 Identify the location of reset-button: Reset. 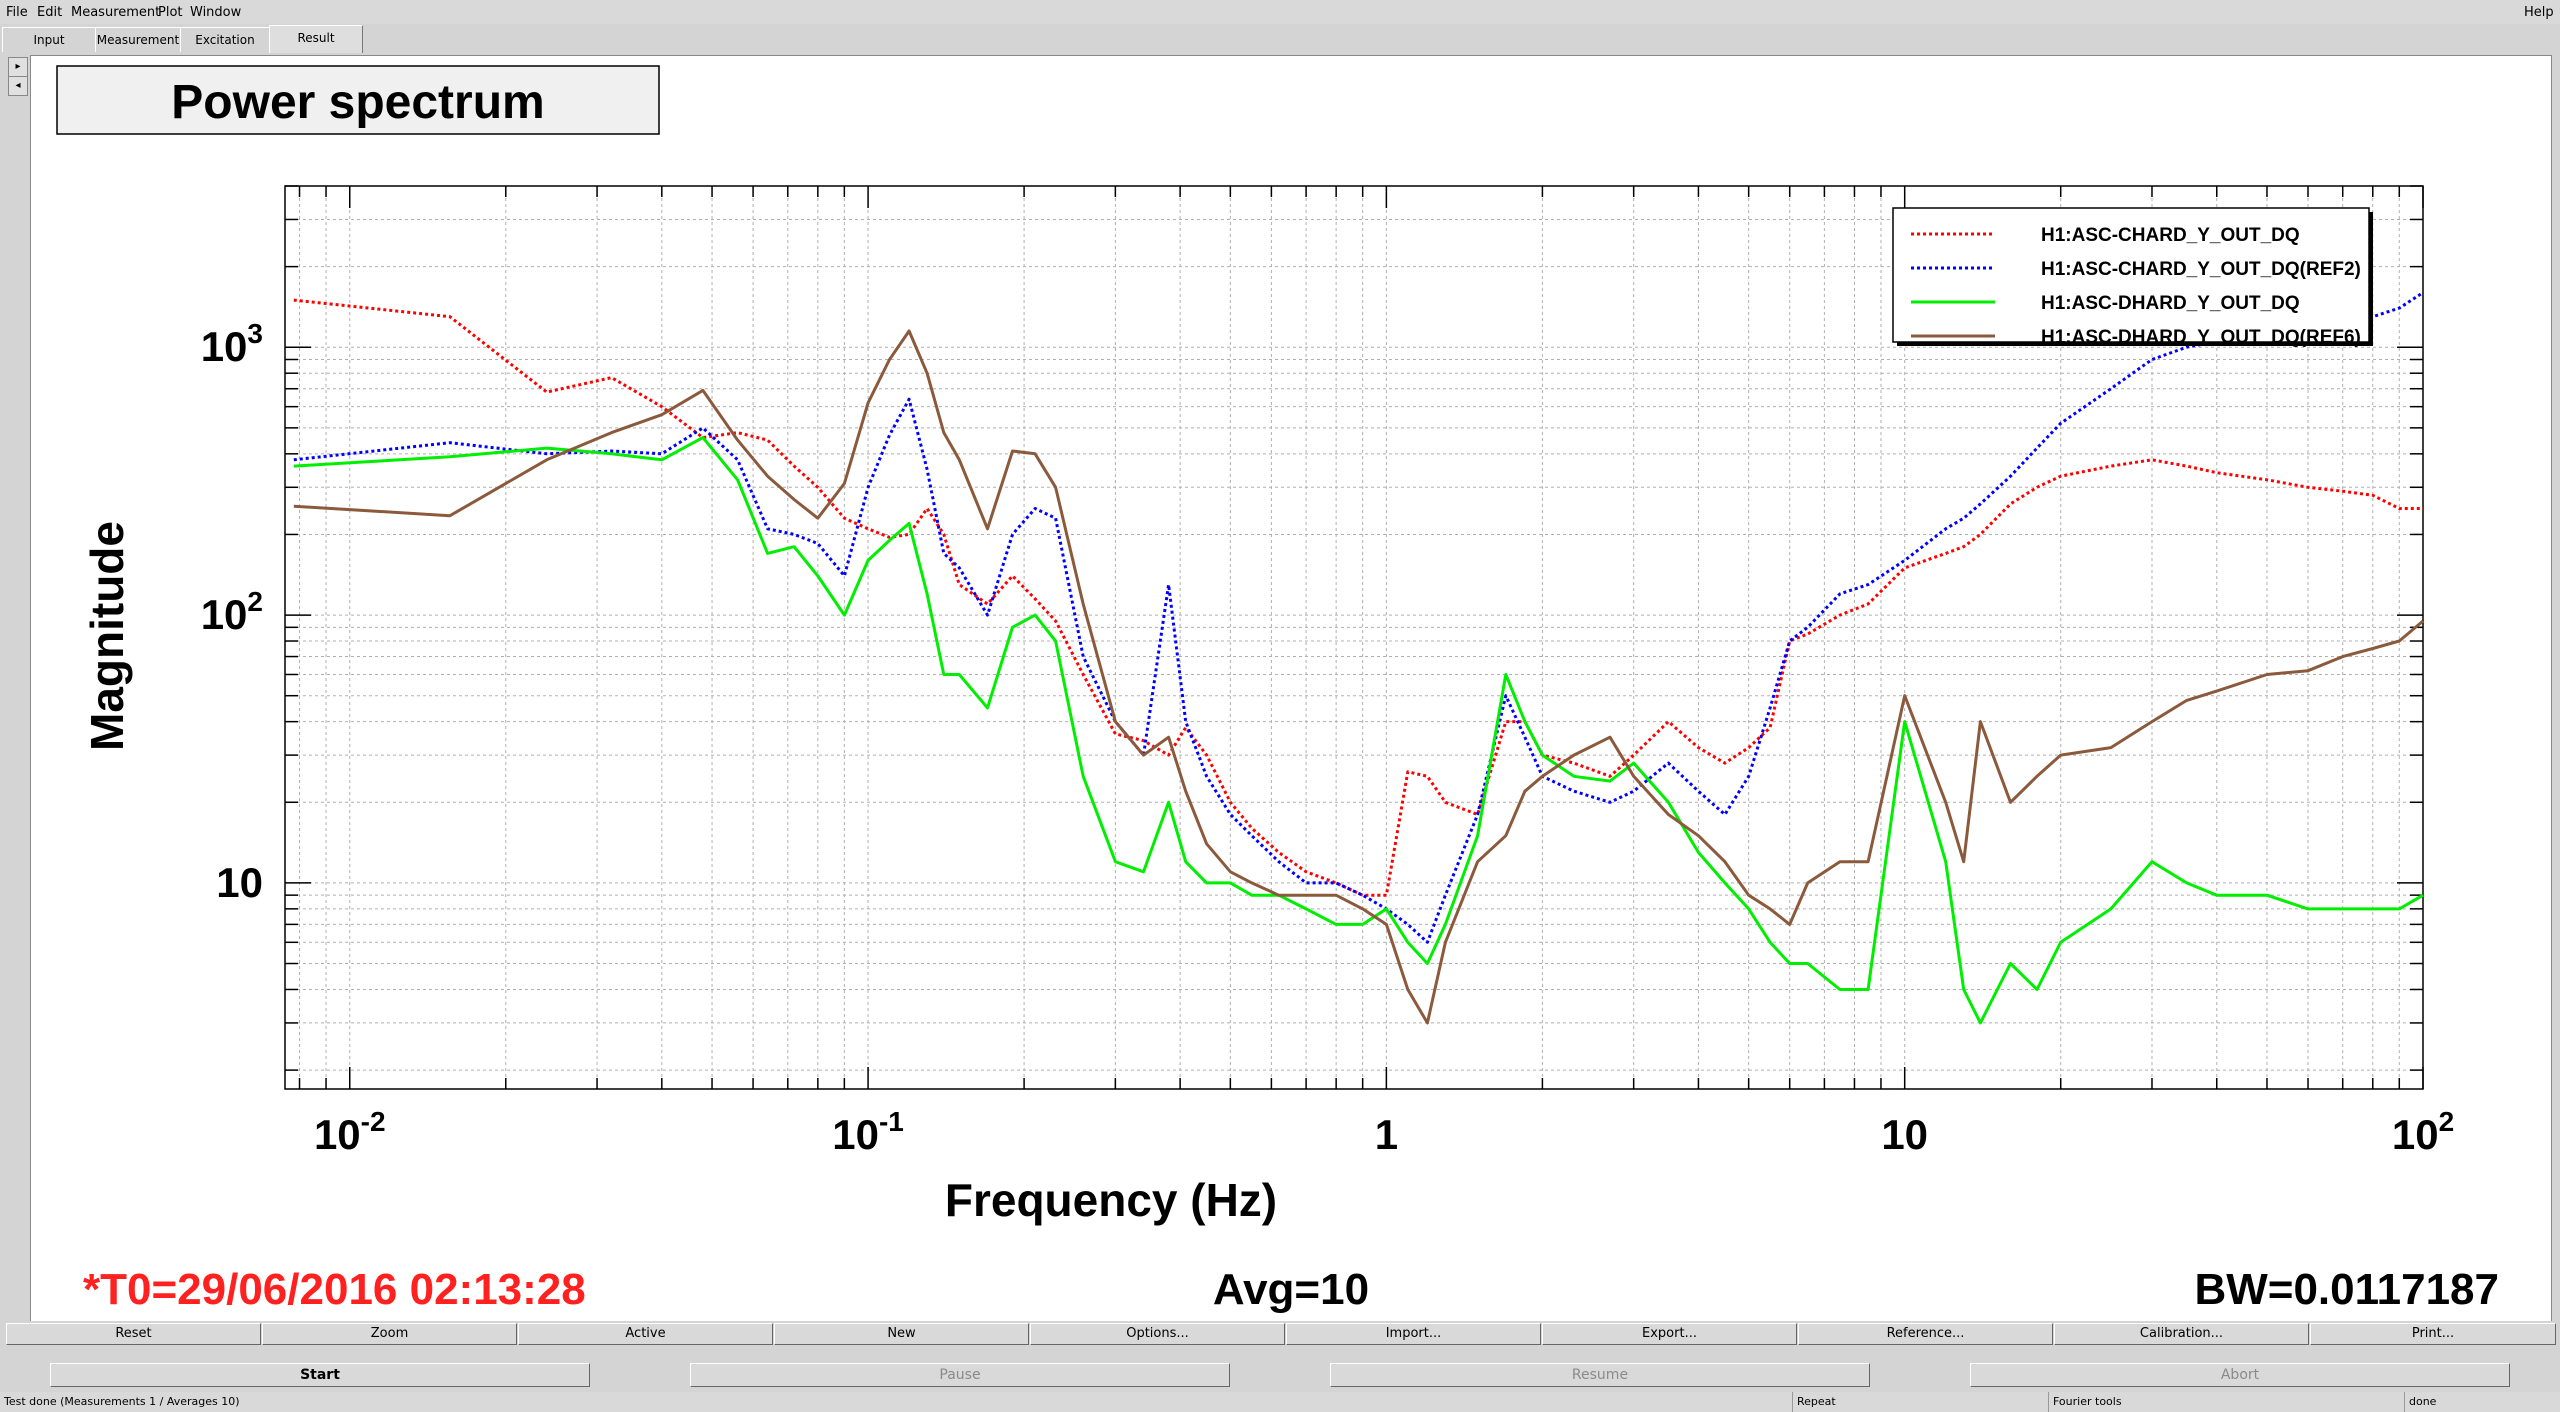
(133, 1334).